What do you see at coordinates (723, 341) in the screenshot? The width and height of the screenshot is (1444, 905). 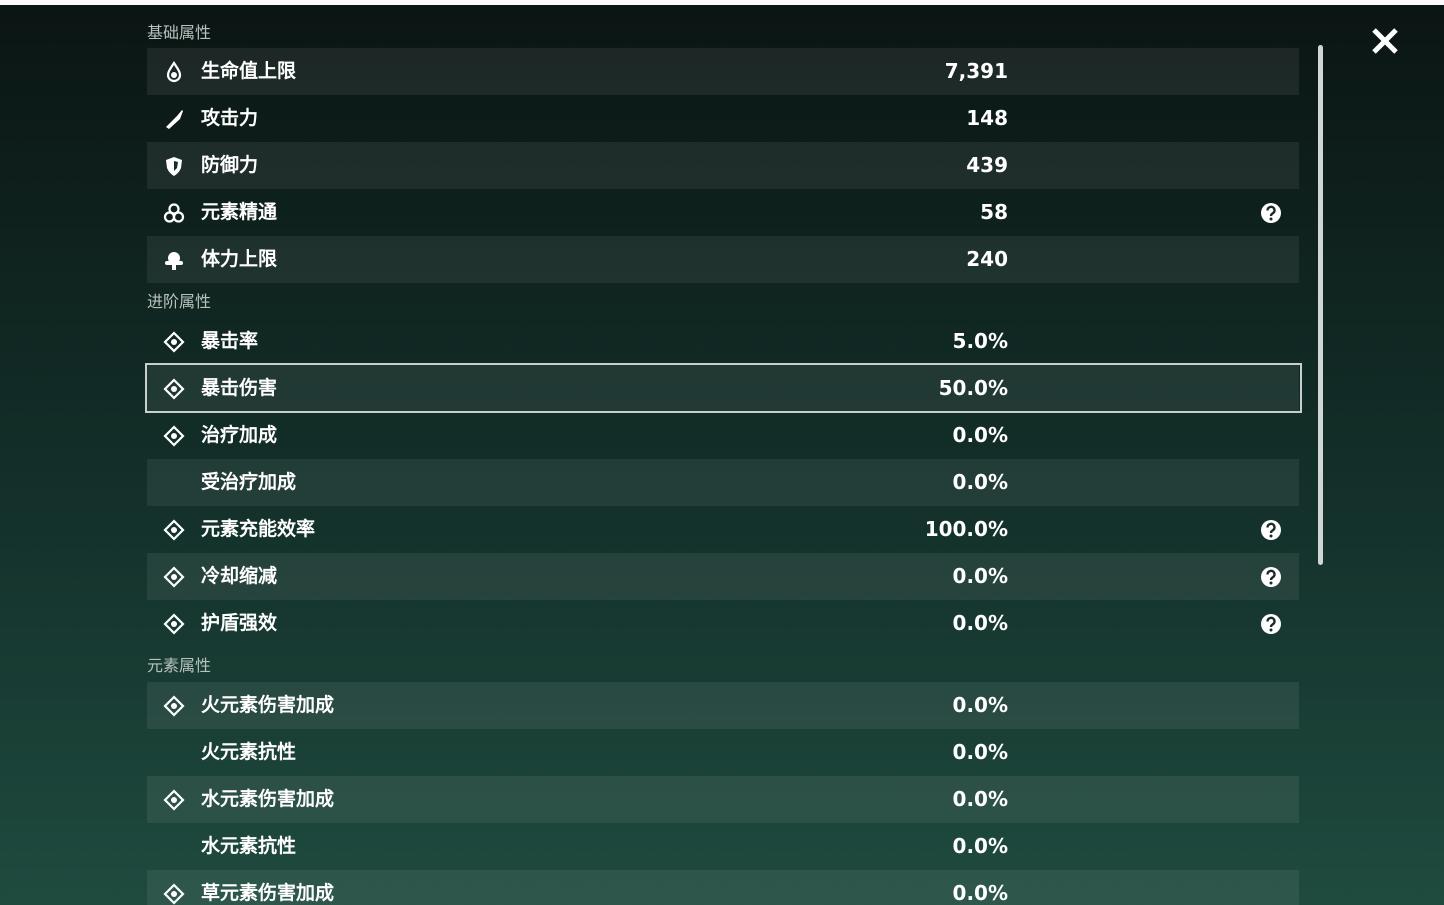 I see `stat-row: 暴击率 5.0%` at bounding box center [723, 341].